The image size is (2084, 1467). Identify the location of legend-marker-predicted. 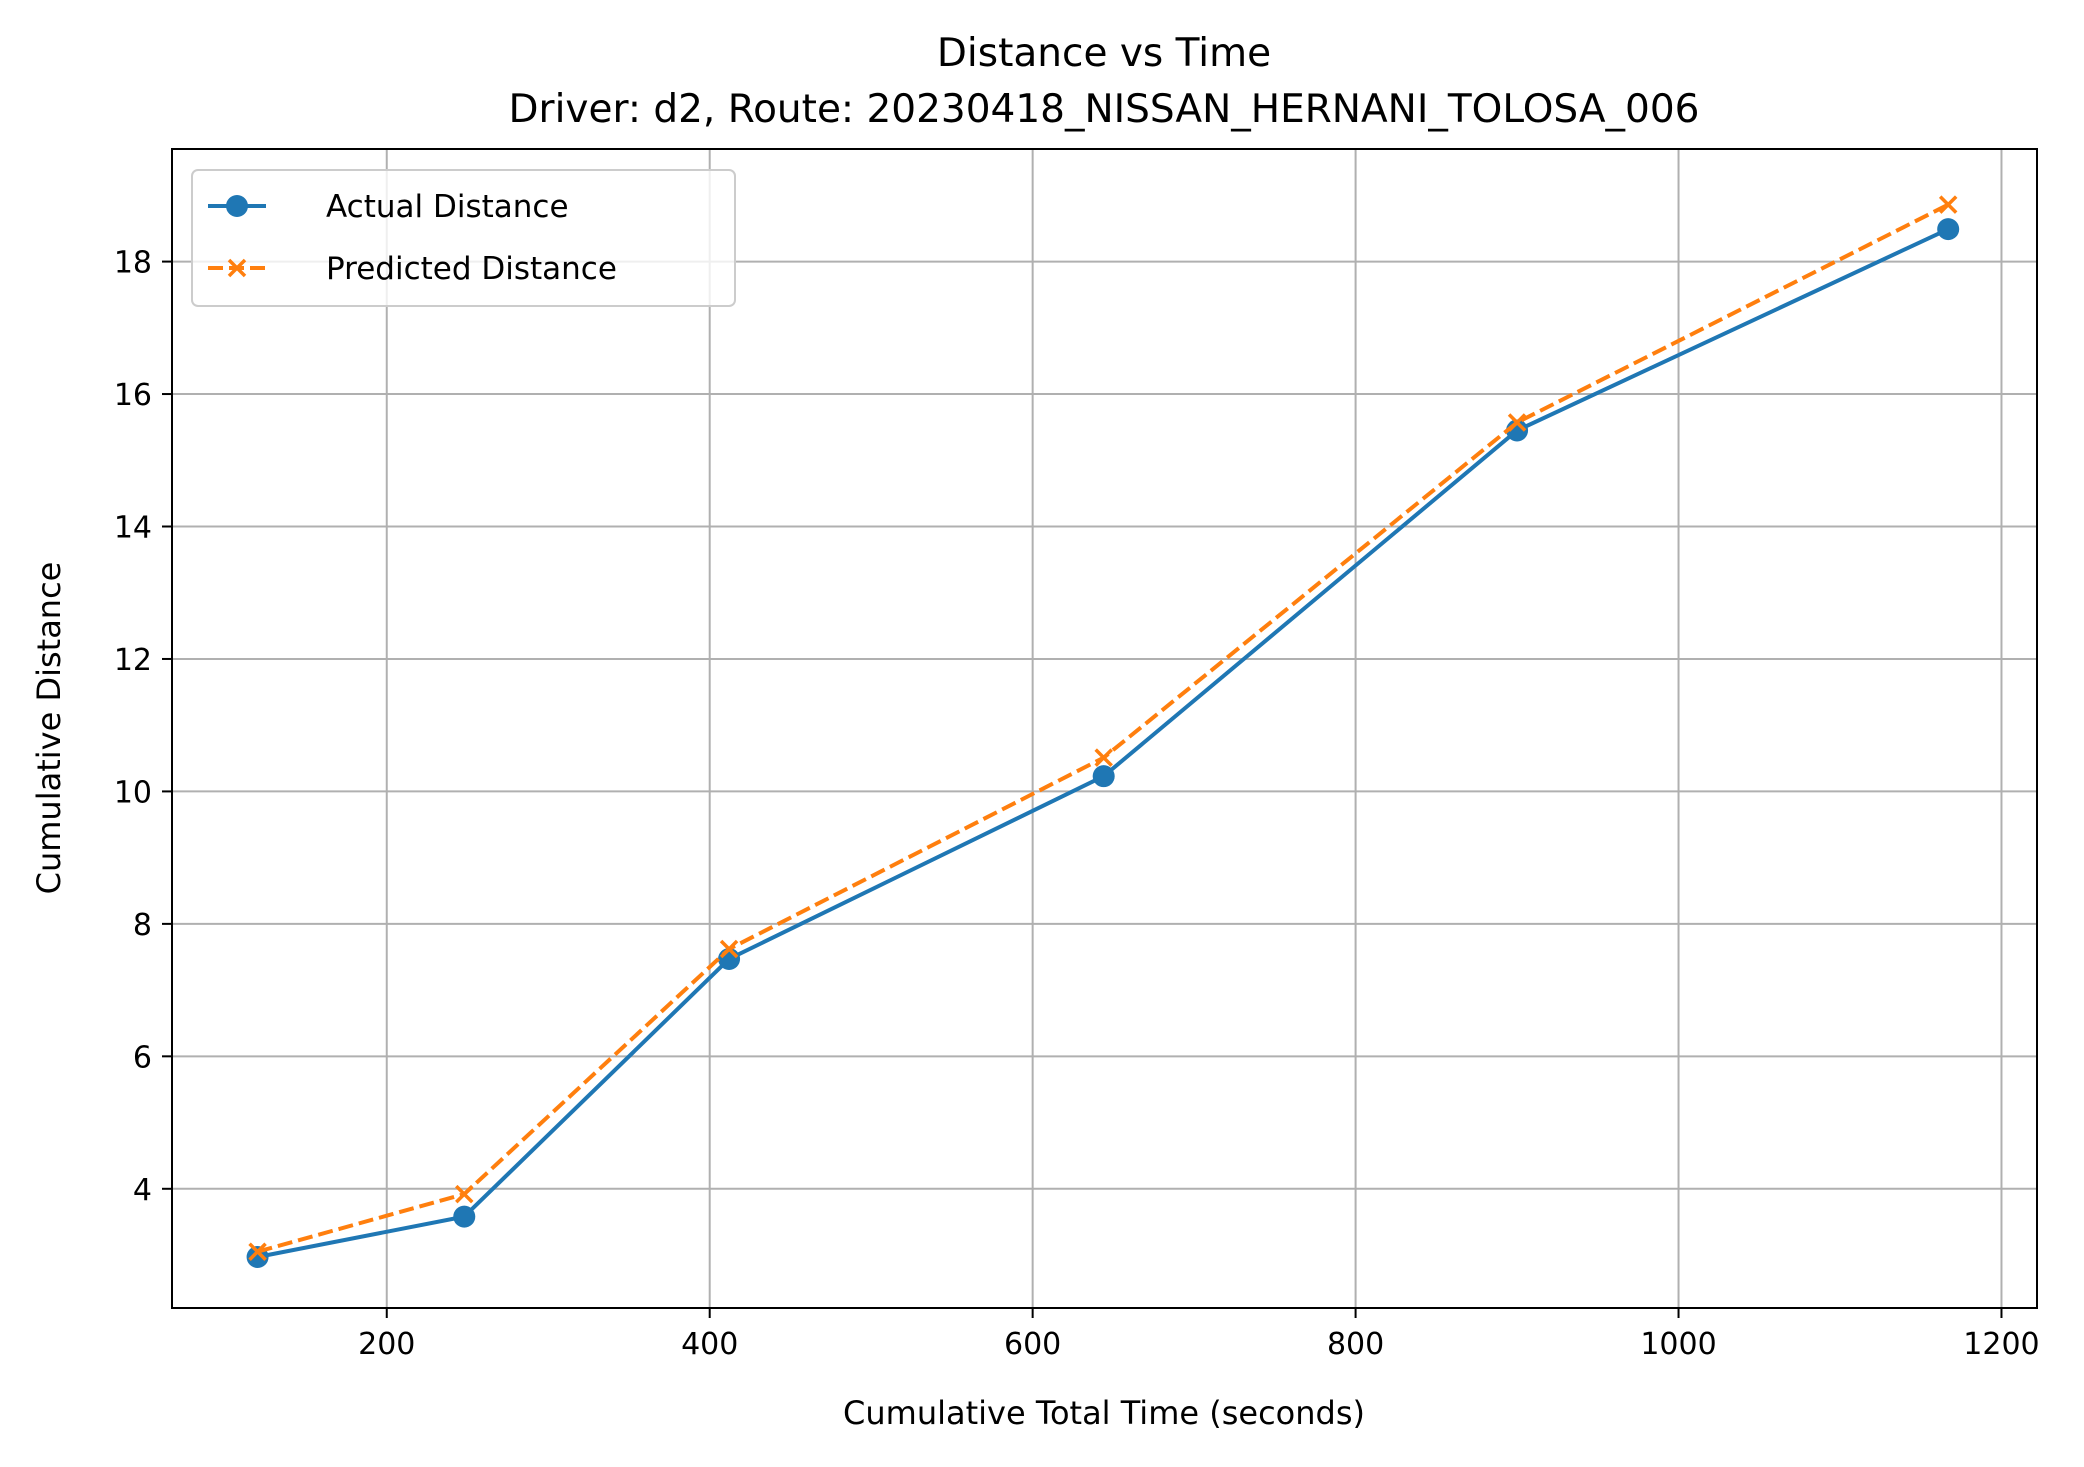
(237, 268).